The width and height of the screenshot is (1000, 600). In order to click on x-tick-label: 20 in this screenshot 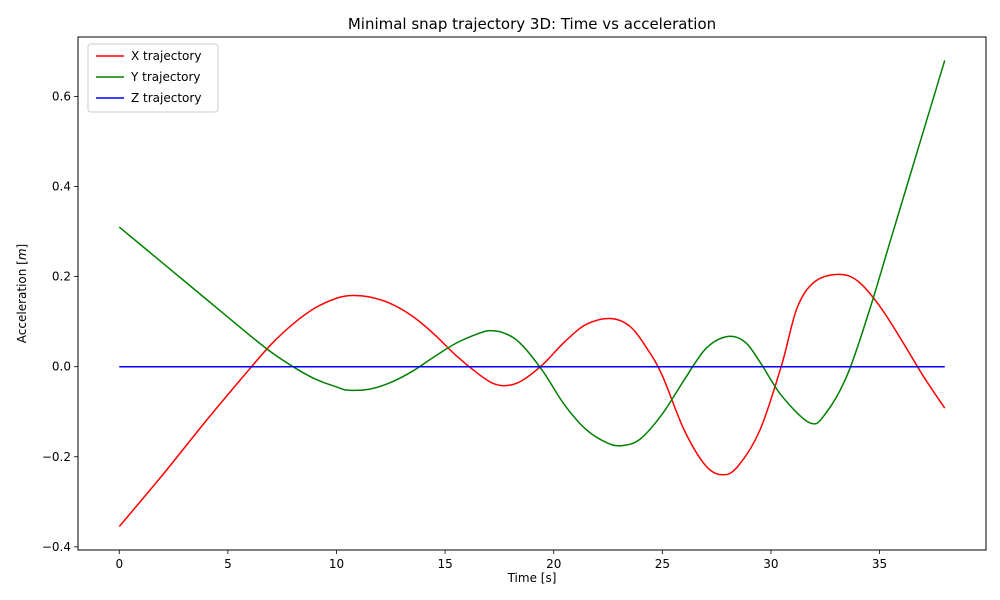, I will do `click(553, 564)`.